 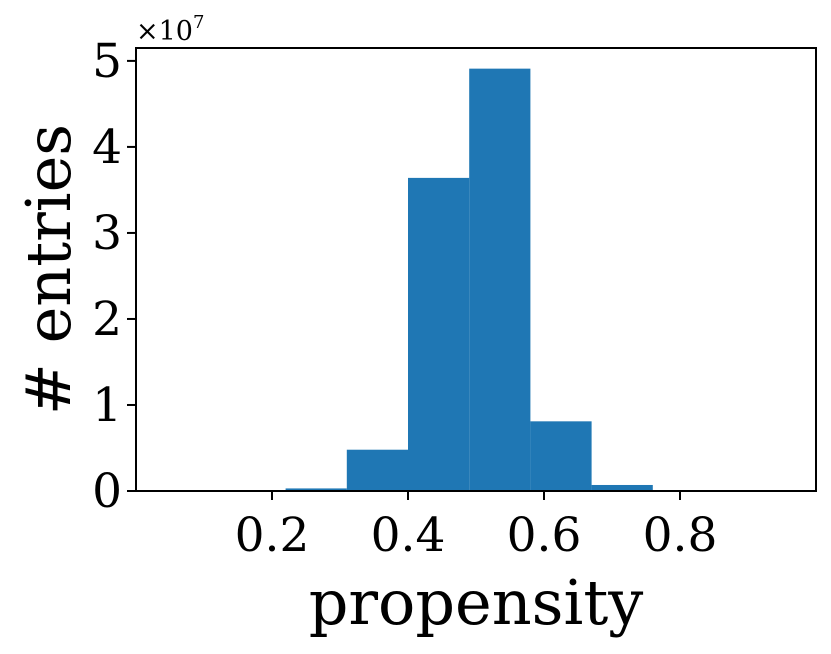 I want to click on y-tick-label: 5, so click(x=107, y=61).